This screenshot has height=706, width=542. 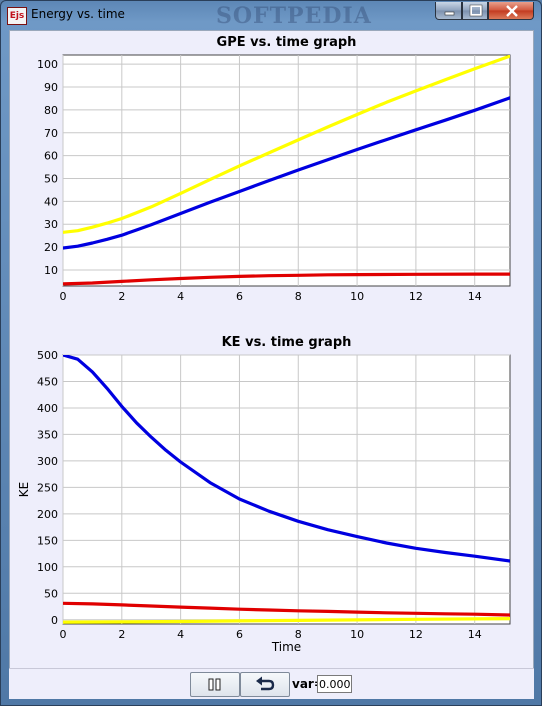 What do you see at coordinates (47, 461) in the screenshot?
I see `ke-y-tick-label: 300` at bounding box center [47, 461].